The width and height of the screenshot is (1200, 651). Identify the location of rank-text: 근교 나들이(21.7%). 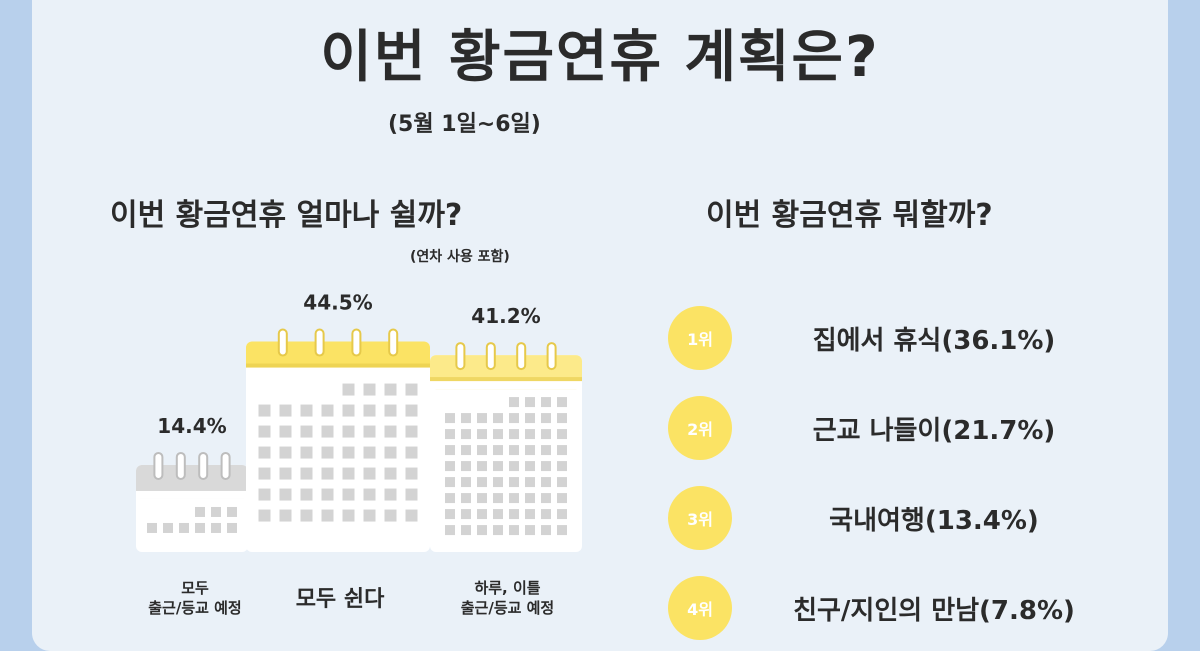
(934, 431).